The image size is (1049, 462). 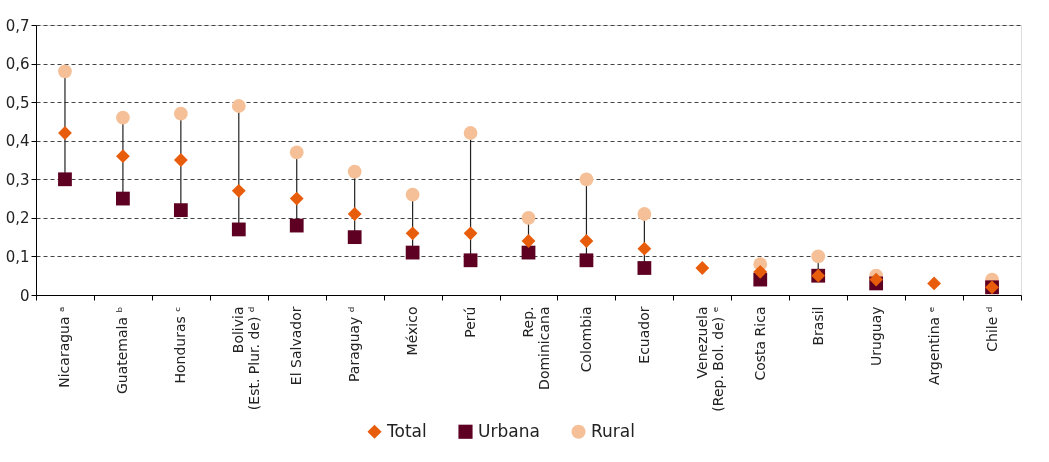 What do you see at coordinates (17, 218) in the screenshot?
I see `y-tick-label: 0,2` at bounding box center [17, 218].